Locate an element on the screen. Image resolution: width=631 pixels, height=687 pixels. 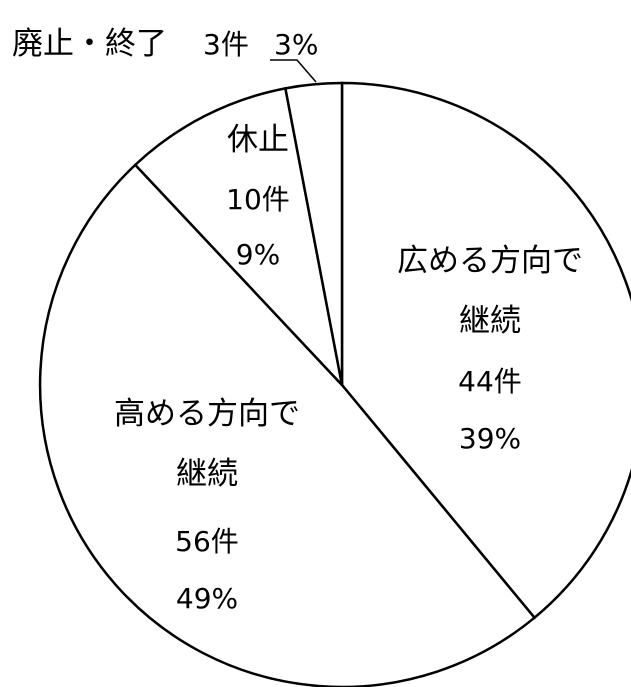
slice-count: 56件 is located at coordinates (207, 541).